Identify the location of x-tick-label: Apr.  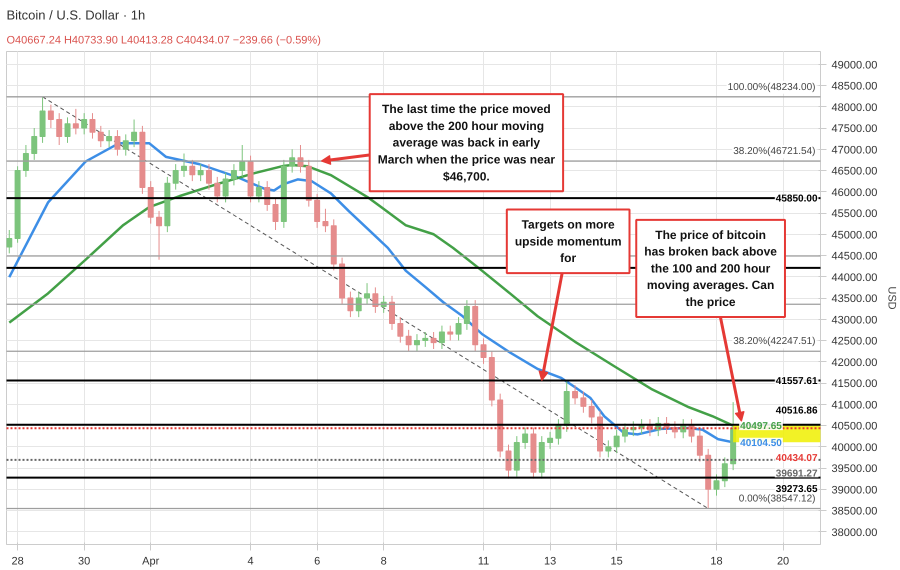
(151, 562).